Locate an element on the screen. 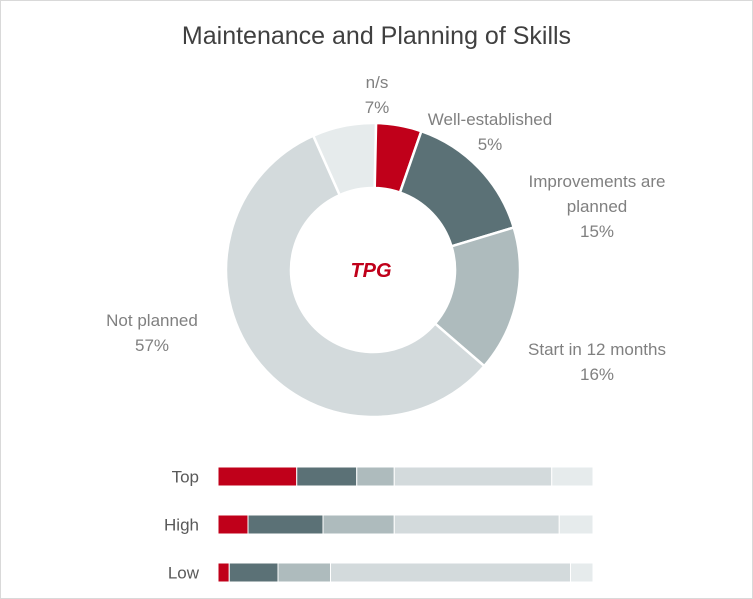 The width and height of the screenshot is (753, 599). bar-segment-high-start-in-12-months is located at coordinates (358, 524).